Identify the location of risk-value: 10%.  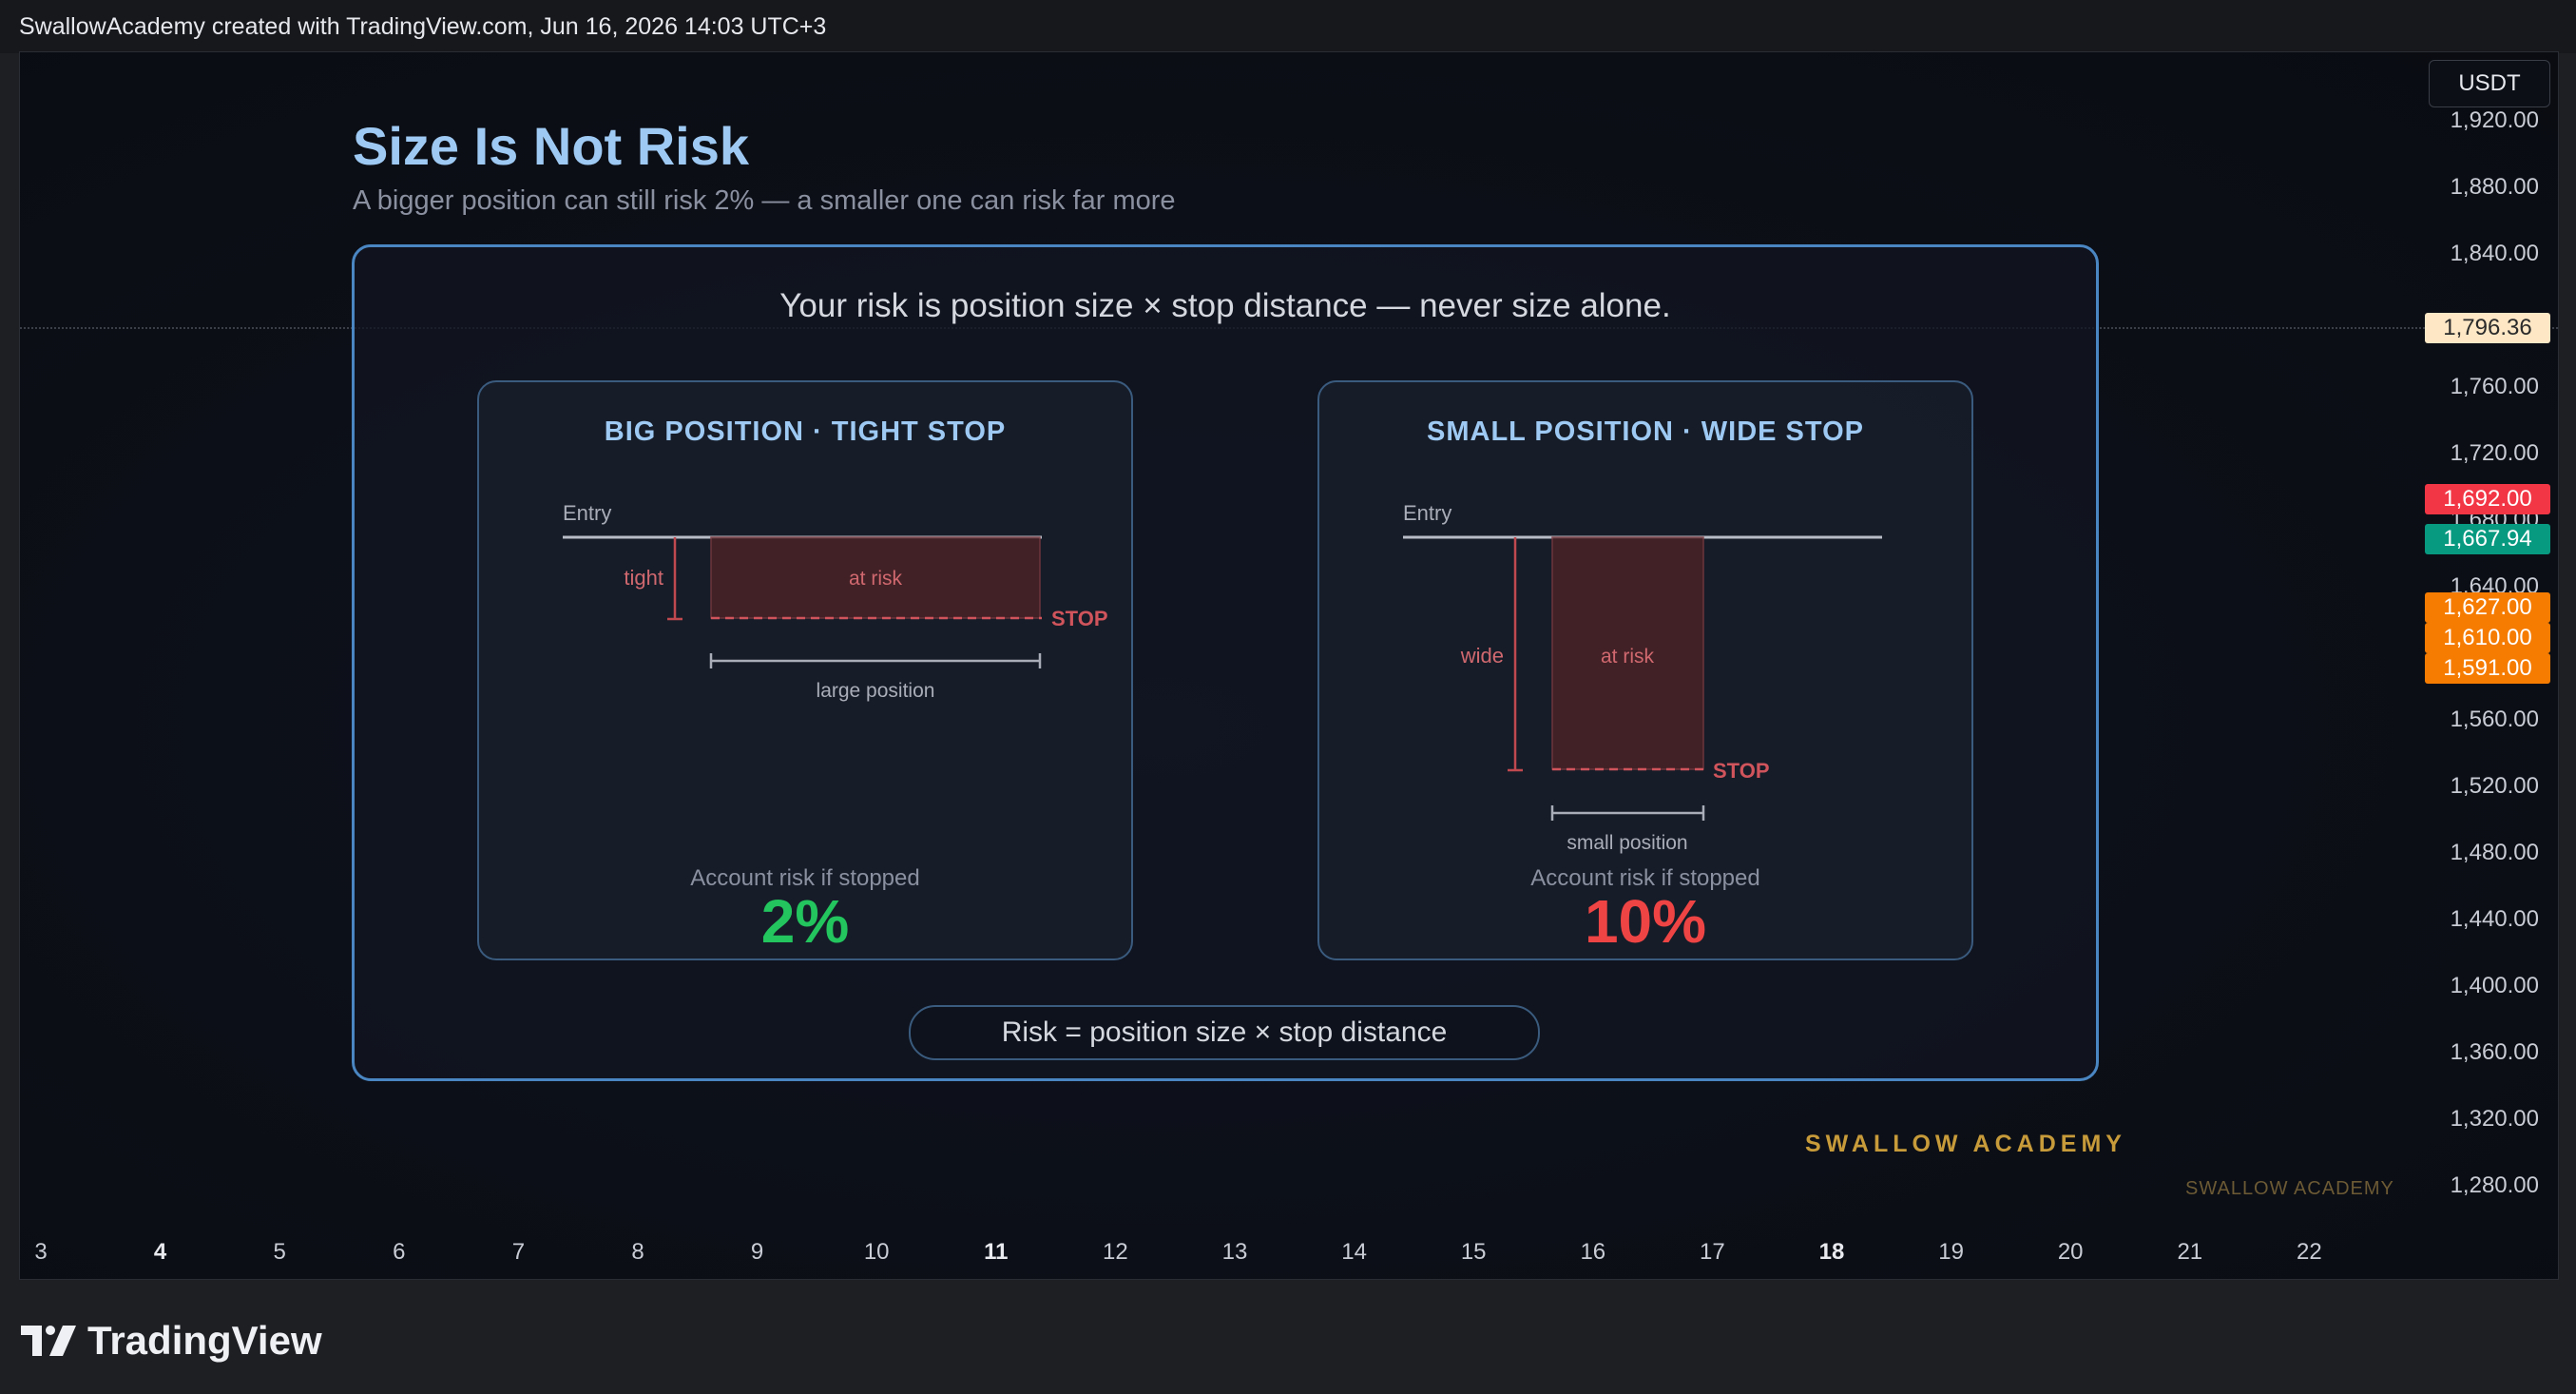
(1646, 922).